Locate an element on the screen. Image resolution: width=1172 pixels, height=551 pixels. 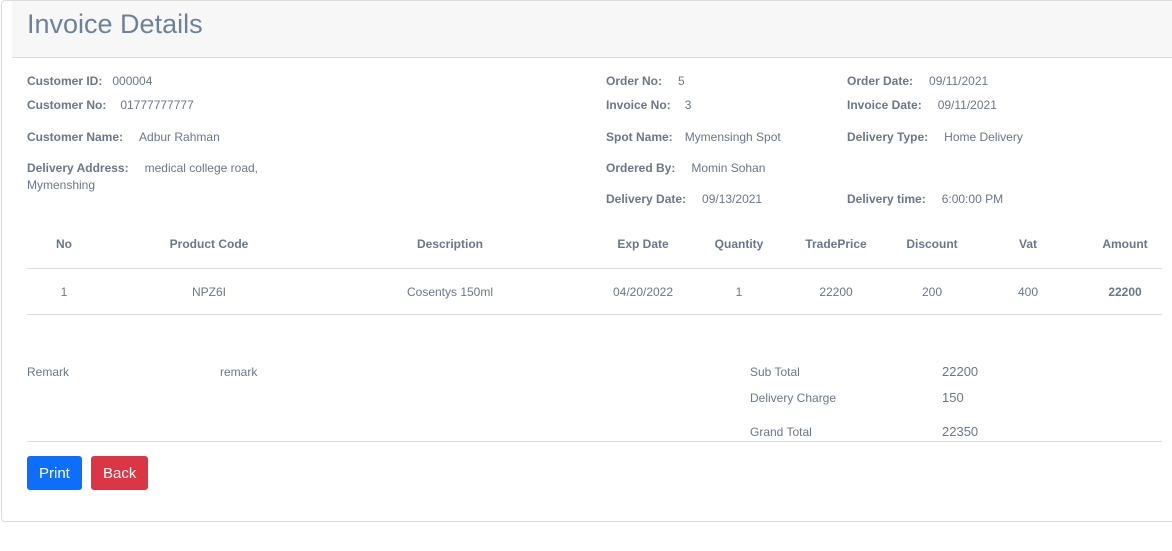
delivery-time: Delivery time: 6:00:00 PM is located at coordinates (925, 199).